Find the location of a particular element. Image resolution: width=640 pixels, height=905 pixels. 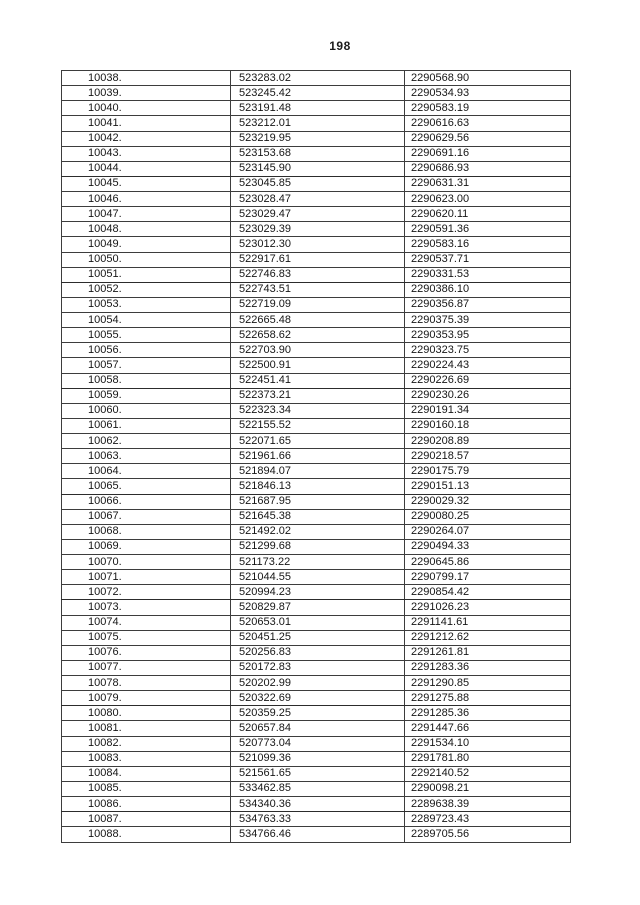

table-row: 10078. 520202.99 2291290.85 is located at coordinates (316, 683).